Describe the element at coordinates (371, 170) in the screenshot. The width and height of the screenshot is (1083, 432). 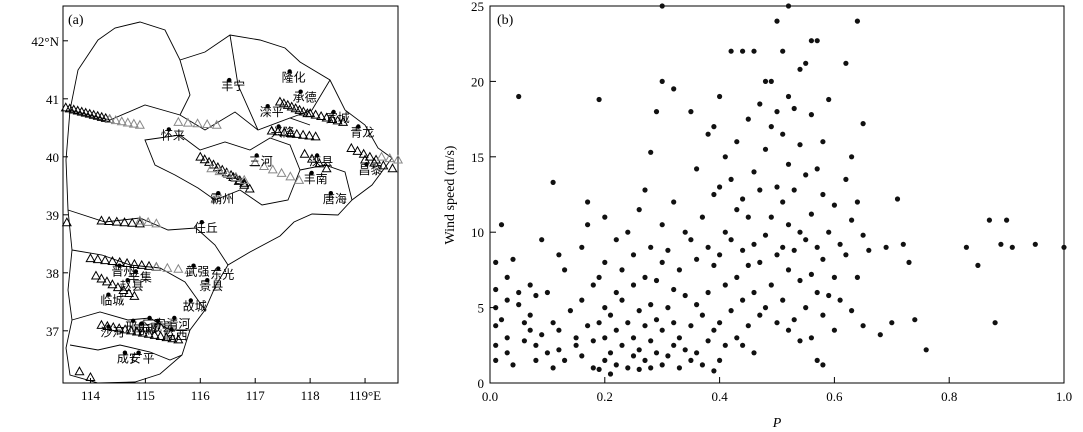
I see `station-label: 昌黎` at that location.